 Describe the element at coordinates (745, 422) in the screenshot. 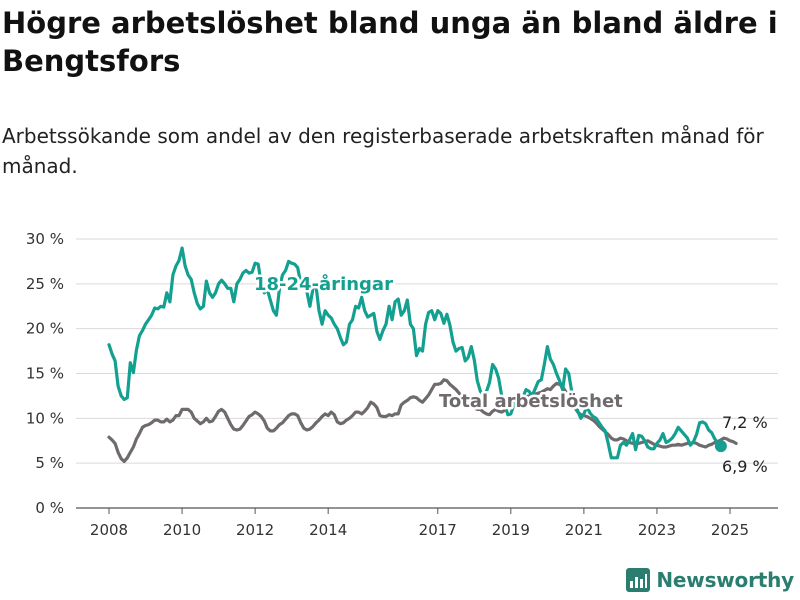

I see `total-last-value-label: 7,2 %` at that location.